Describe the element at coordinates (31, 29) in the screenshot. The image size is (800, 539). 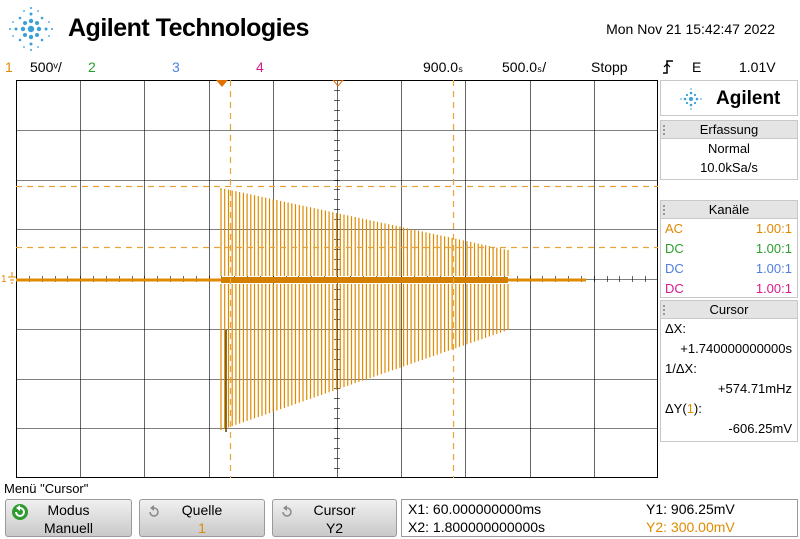
I see `agilent-spark-logo-icon` at that location.